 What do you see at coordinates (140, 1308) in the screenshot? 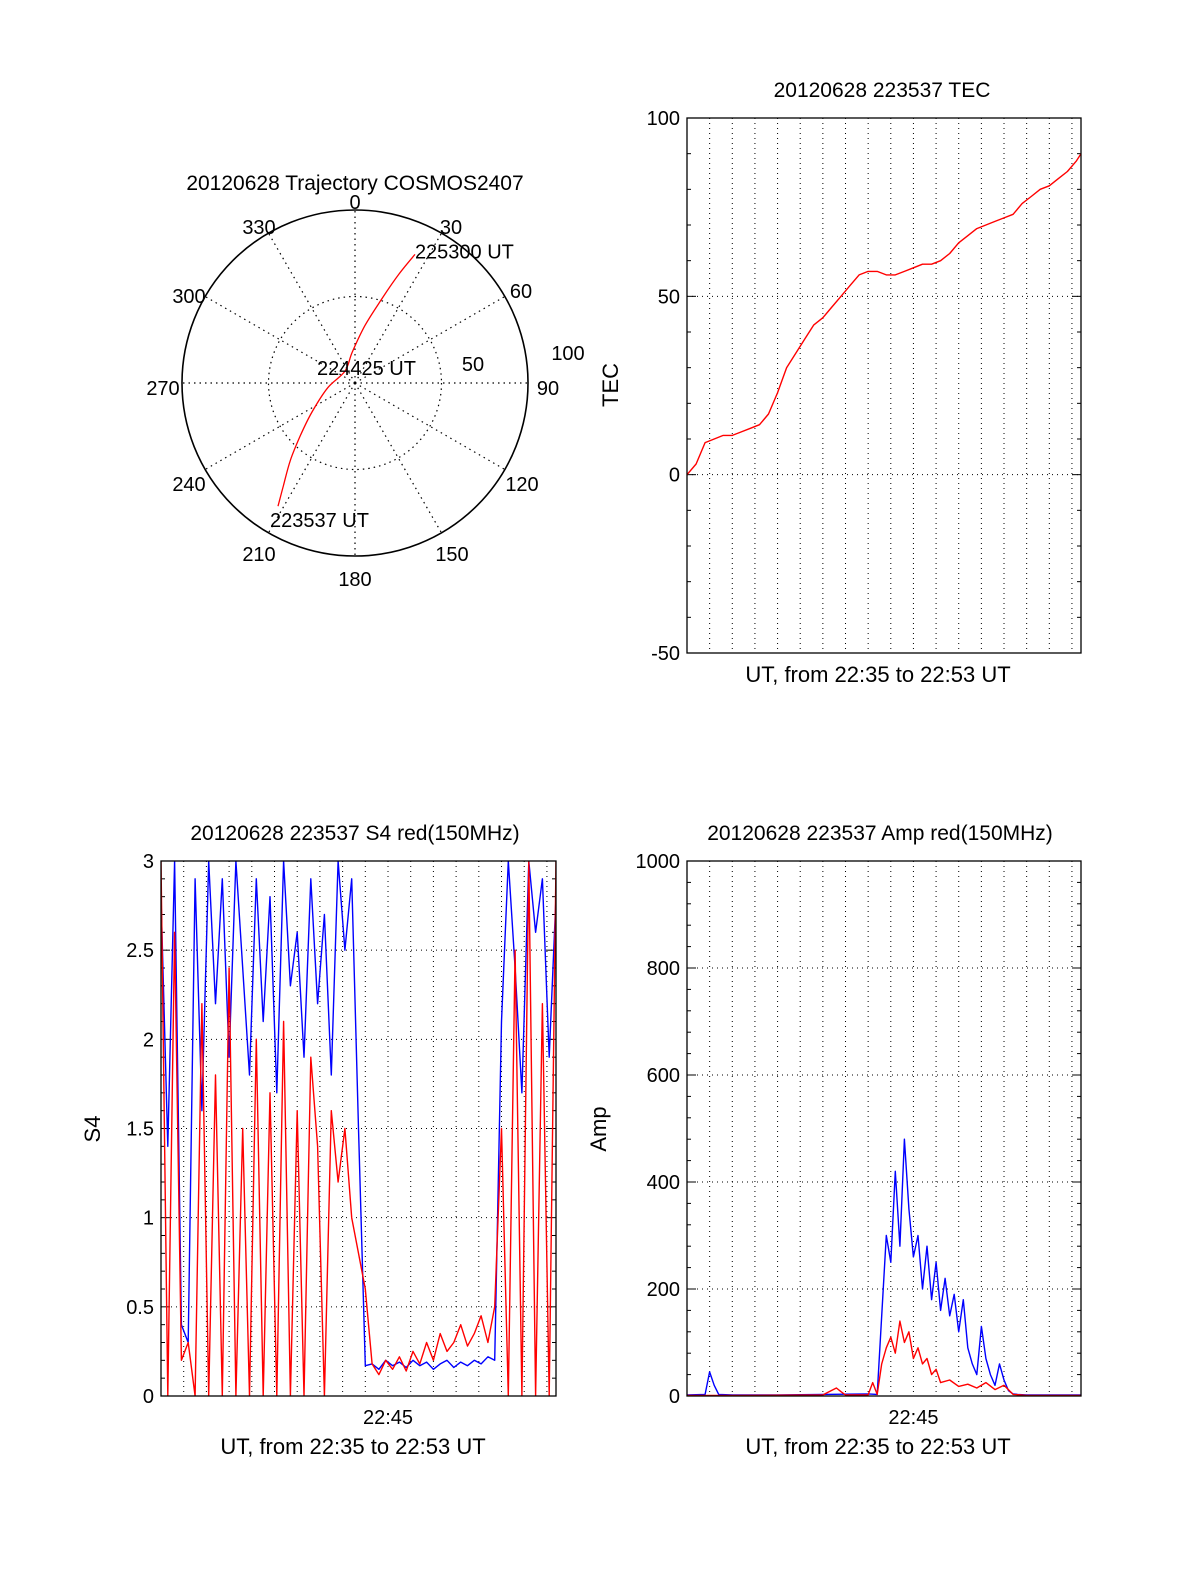
I see `y-tick-label: 0.5` at bounding box center [140, 1308].